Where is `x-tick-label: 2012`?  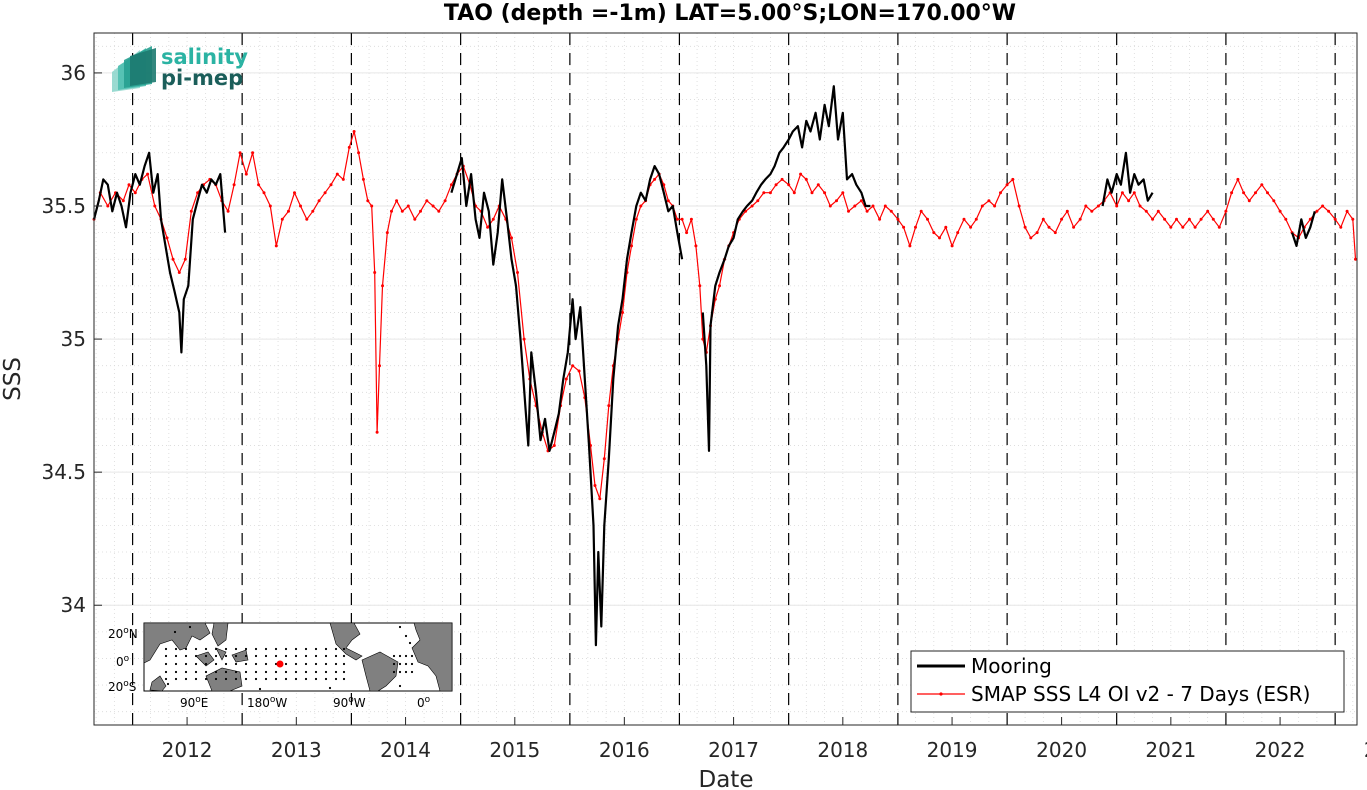 x-tick-label: 2012 is located at coordinates (187, 750).